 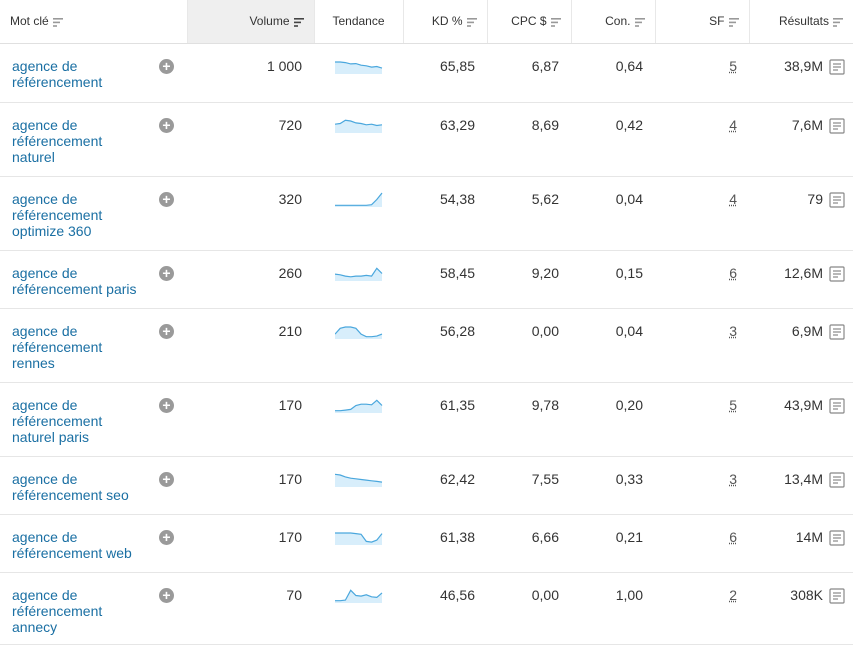 I want to click on keyword-link: agence de référencement seo, so click(x=70, y=487).